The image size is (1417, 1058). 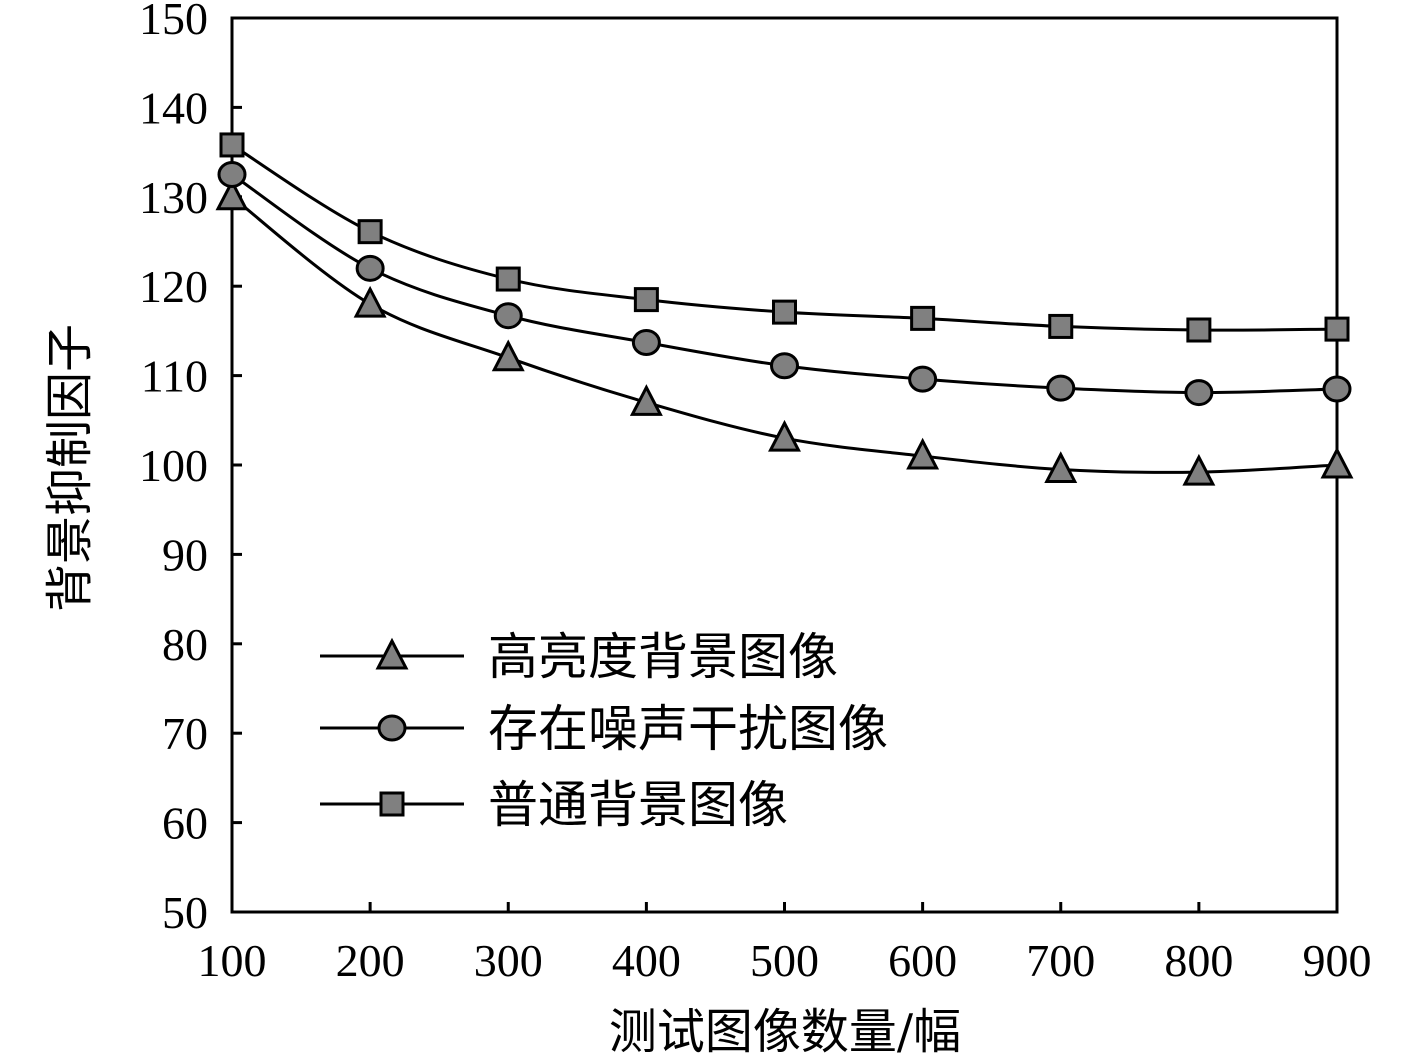 I want to click on y-tick-label: 140, so click(x=173, y=107).